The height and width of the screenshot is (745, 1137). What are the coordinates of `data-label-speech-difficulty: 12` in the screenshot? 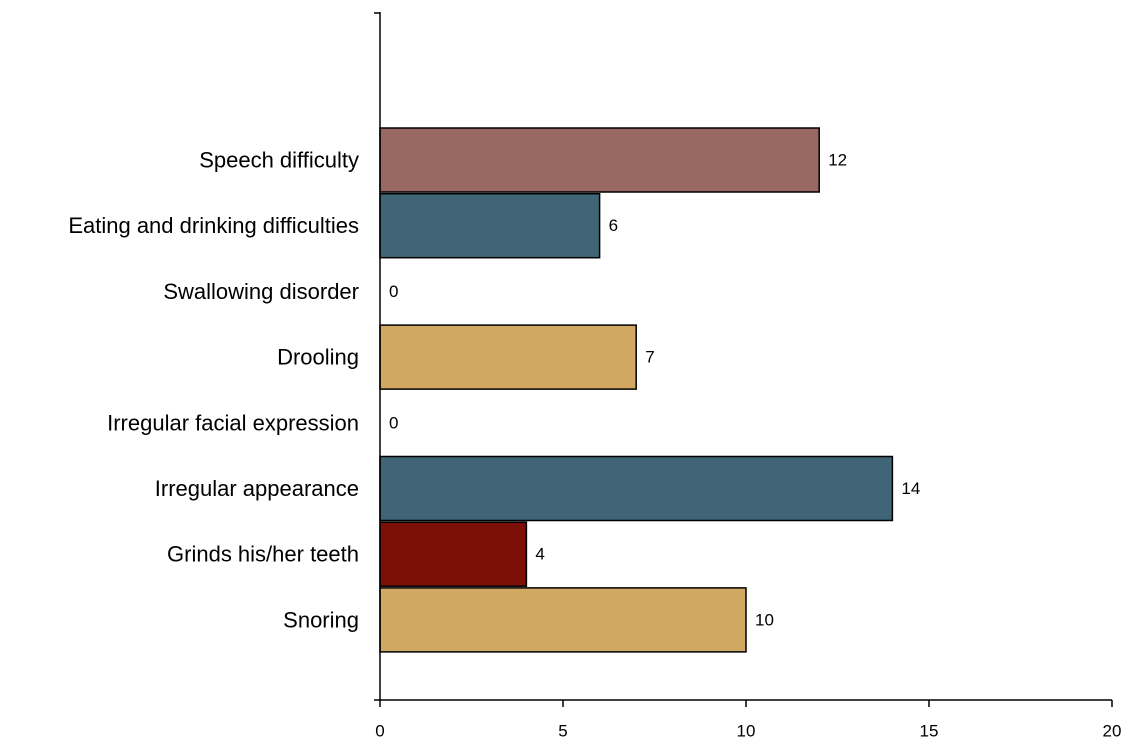 It's located at (837, 160).